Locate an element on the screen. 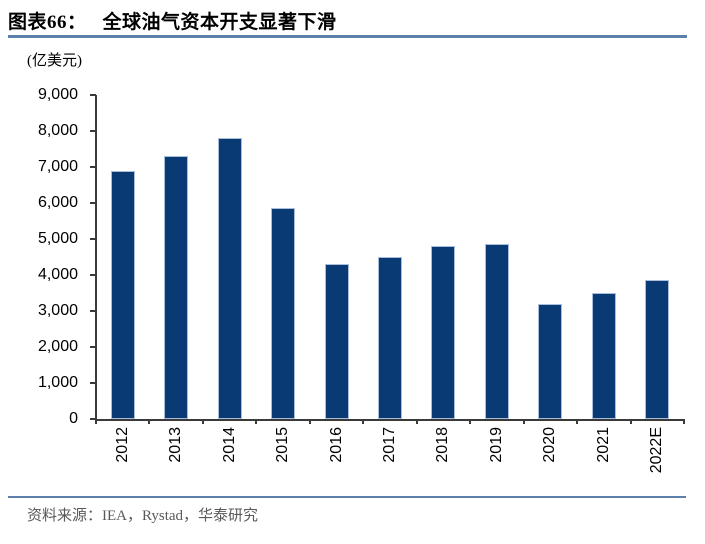 This screenshot has width=705, height=544. y-tick-label: 2,000 is located at coordinates (57, 346).